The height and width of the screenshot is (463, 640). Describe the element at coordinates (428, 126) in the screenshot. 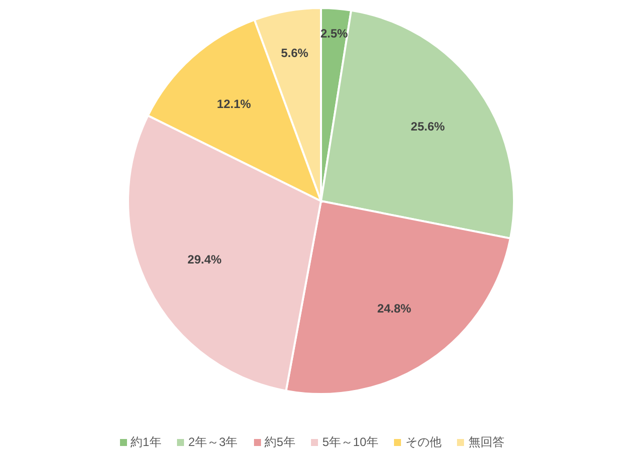

I see `data-label: 25.6%` at that location.